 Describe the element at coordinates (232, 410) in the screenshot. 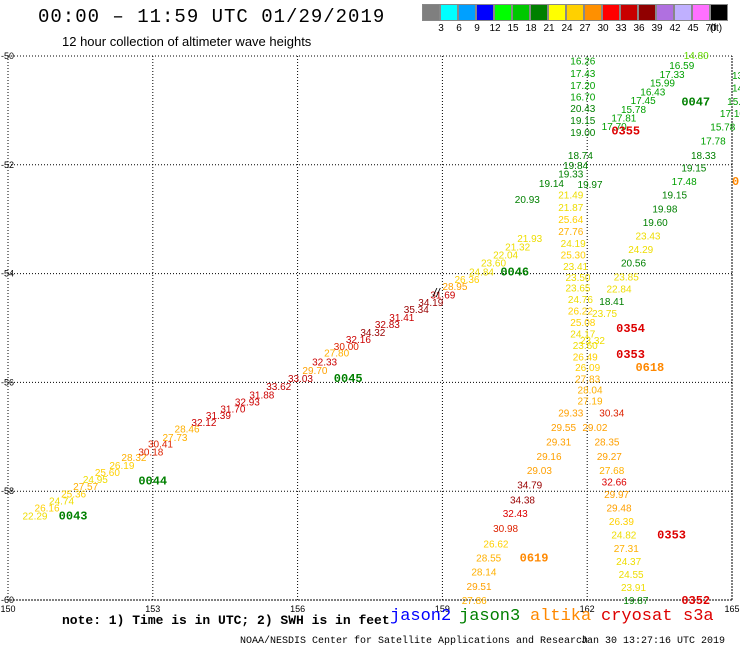

I see `wave-height-value: 31.70` at that location.